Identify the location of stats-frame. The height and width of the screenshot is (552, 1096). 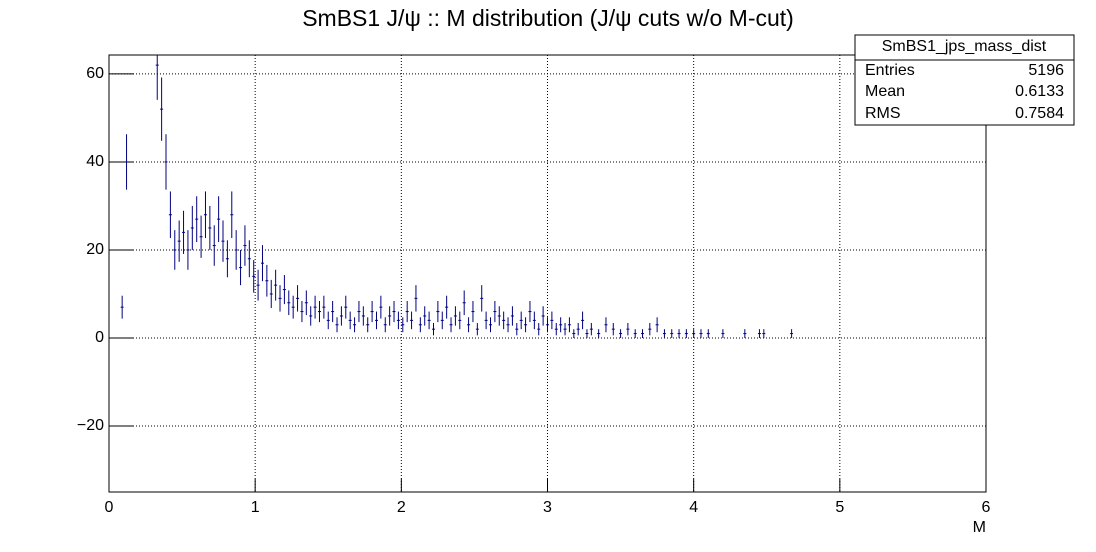
(964, 80).